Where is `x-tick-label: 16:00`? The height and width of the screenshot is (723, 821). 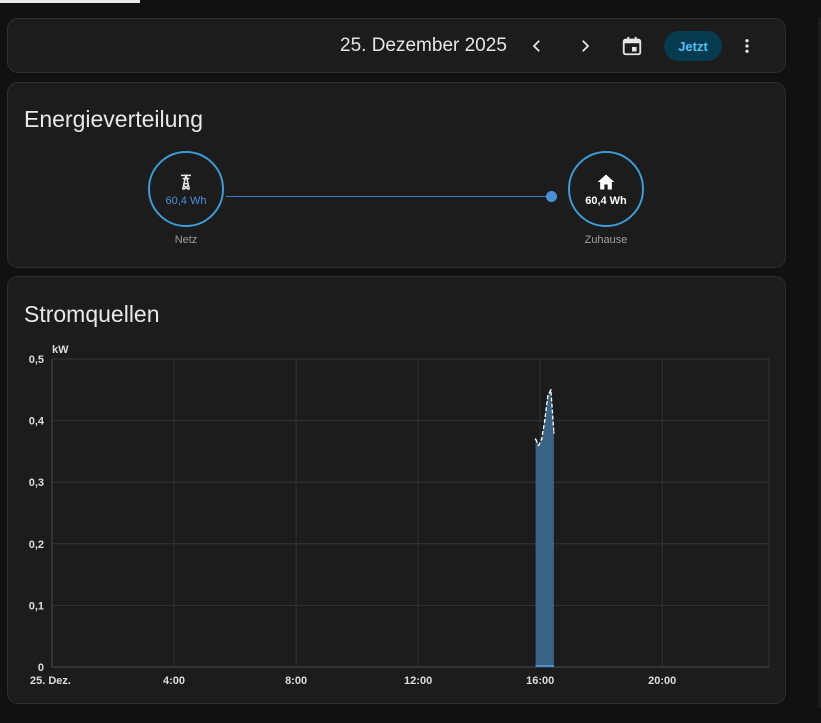
x-tick-label: 16:00 is located at coordinates (540, 681).